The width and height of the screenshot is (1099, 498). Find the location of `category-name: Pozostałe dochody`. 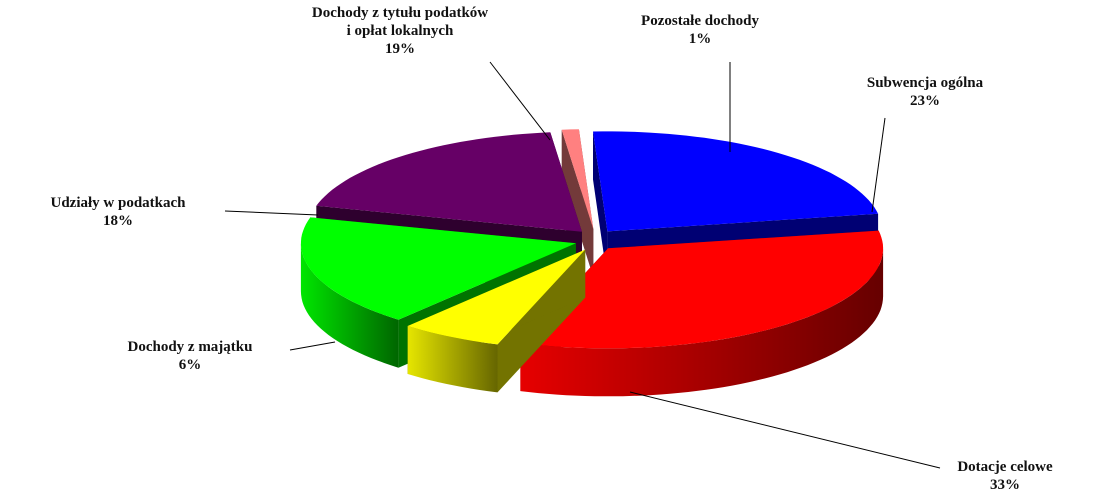

category-name: Pozostałe dochody is located at coordinates (700, 21).